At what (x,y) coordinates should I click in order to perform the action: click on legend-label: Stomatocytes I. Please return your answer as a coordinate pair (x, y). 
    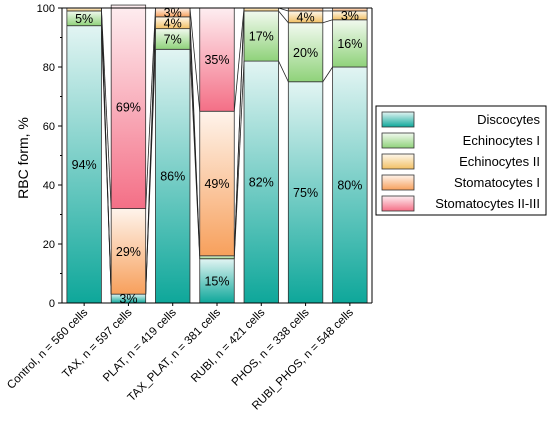
    Looking at the image, I should click on (497, 182).